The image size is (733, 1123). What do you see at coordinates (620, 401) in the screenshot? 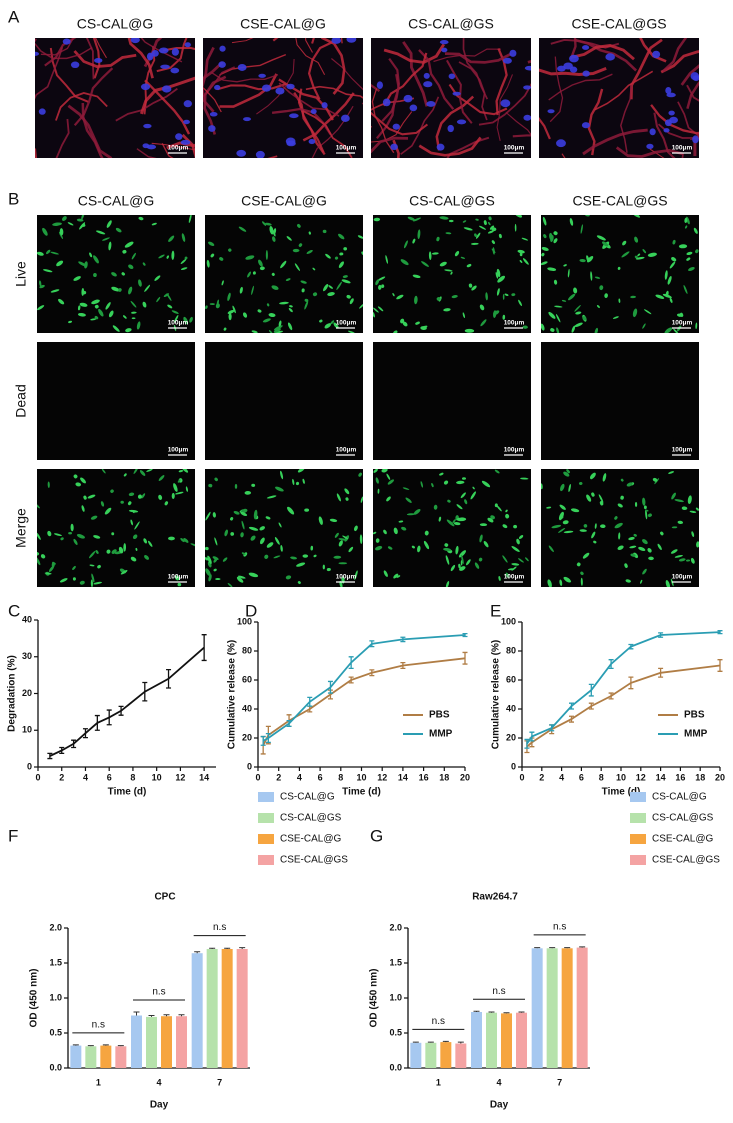
I see `micrograph-bg` at bounding box center [620, 401].